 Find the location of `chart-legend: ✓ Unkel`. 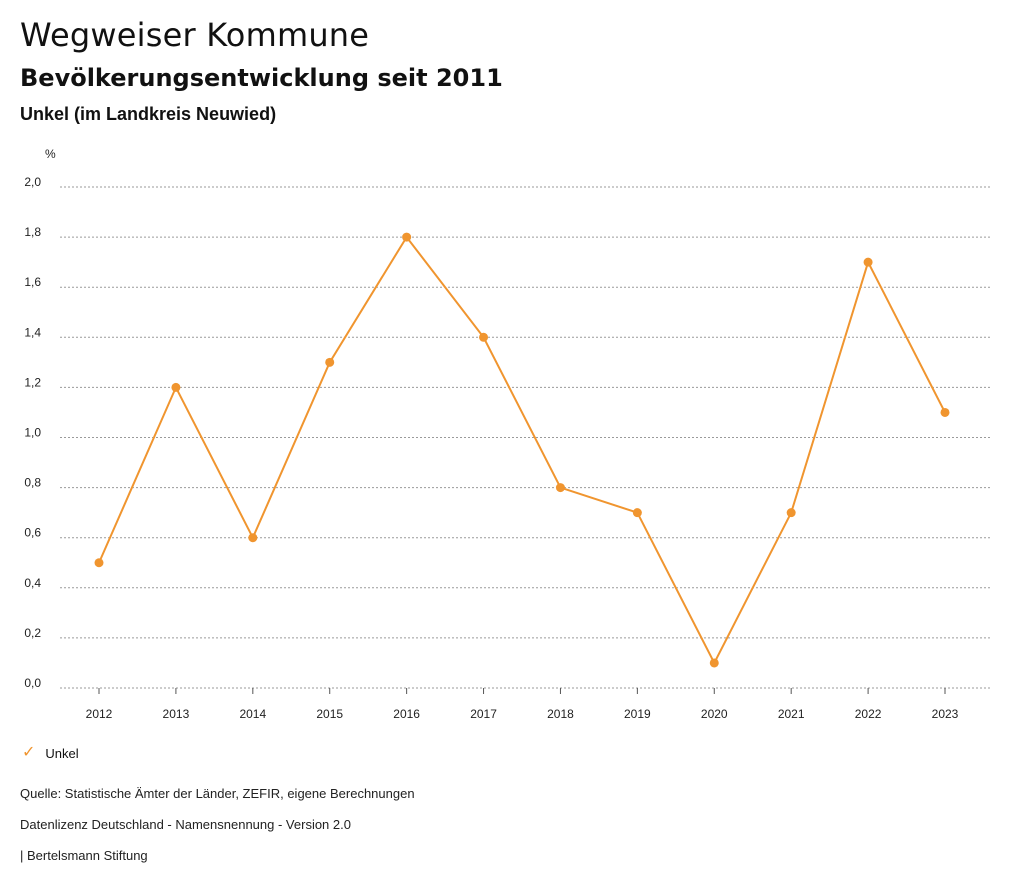

chart-legend: ✓ Unkel is located at coordinates (50, 753).